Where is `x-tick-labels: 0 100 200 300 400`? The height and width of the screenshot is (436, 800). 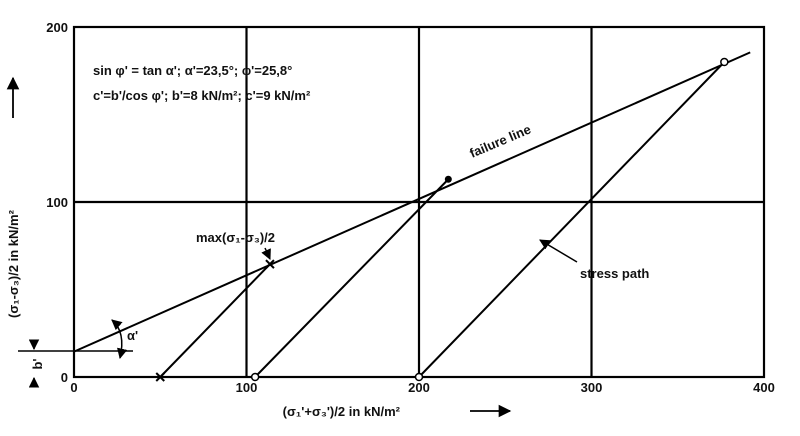
x-tick-labels: 0 100 200 300 400 is located at coordinates (422, 387).